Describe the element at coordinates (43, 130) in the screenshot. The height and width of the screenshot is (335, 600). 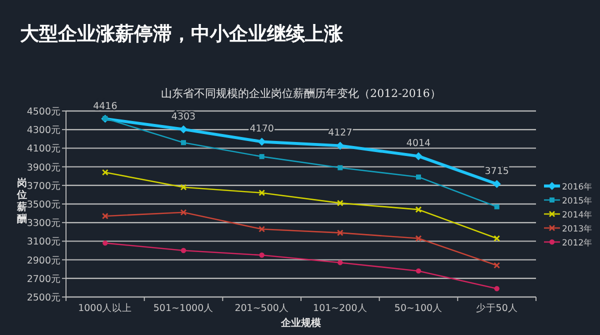
I see `y-tick-label: 4300元` at that location.